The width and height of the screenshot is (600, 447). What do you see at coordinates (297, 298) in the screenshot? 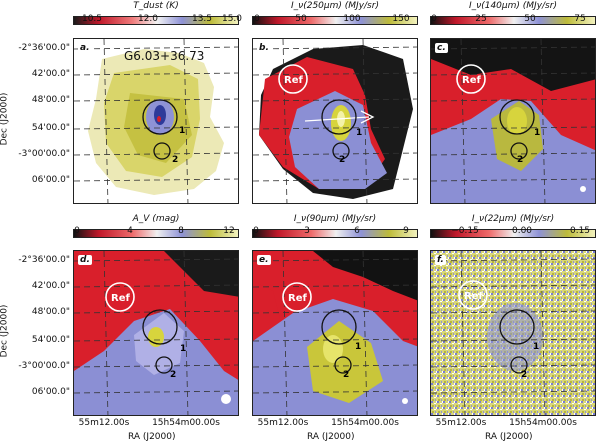
I see `ref-label-e: Ref` at bounding box center [297, 298].